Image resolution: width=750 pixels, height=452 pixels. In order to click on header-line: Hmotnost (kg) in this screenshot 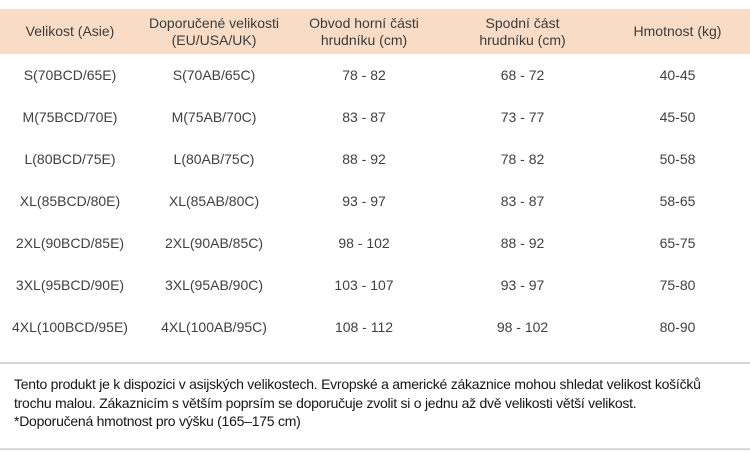, I will do `click(677, 31)`.